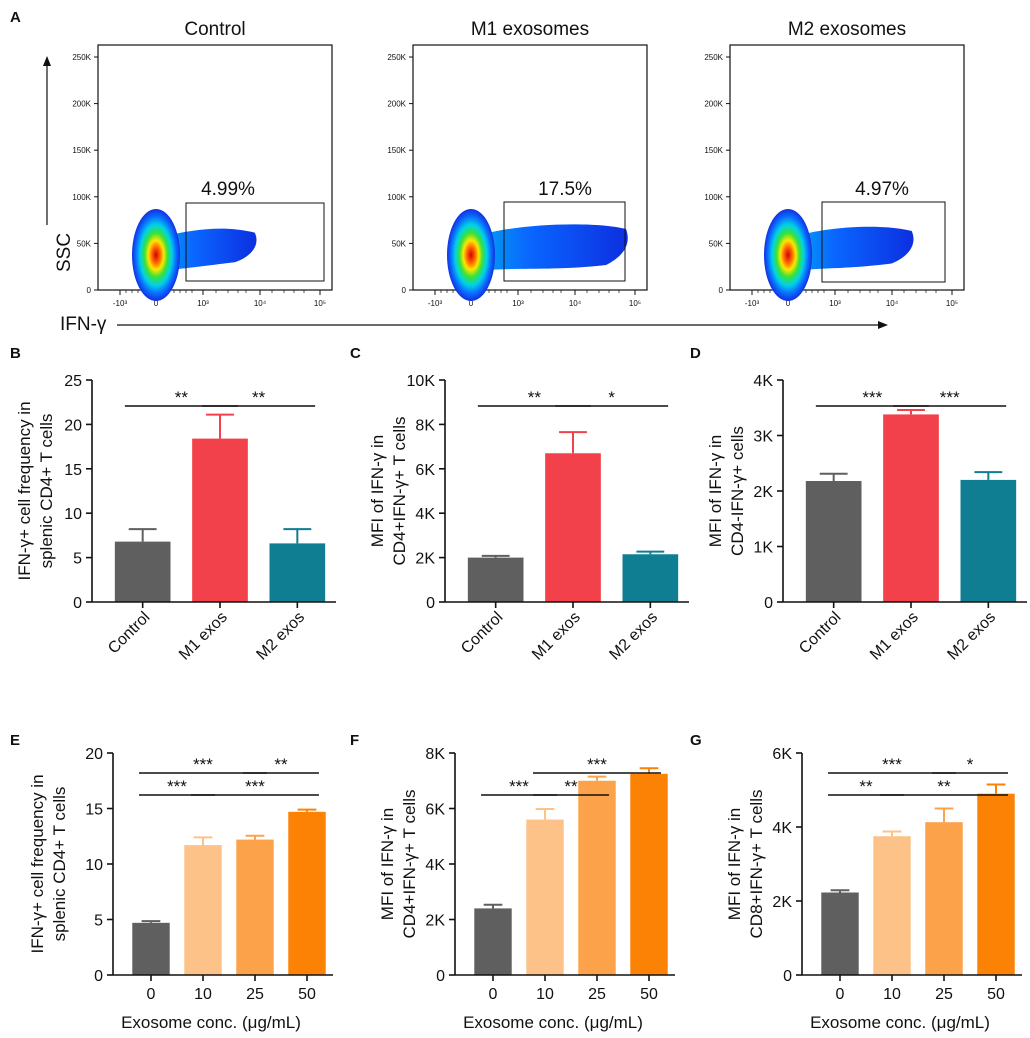 The height and width of the screenshot is (1038, 1030). I want to click on facs-gate-m2, so click(883, 242).